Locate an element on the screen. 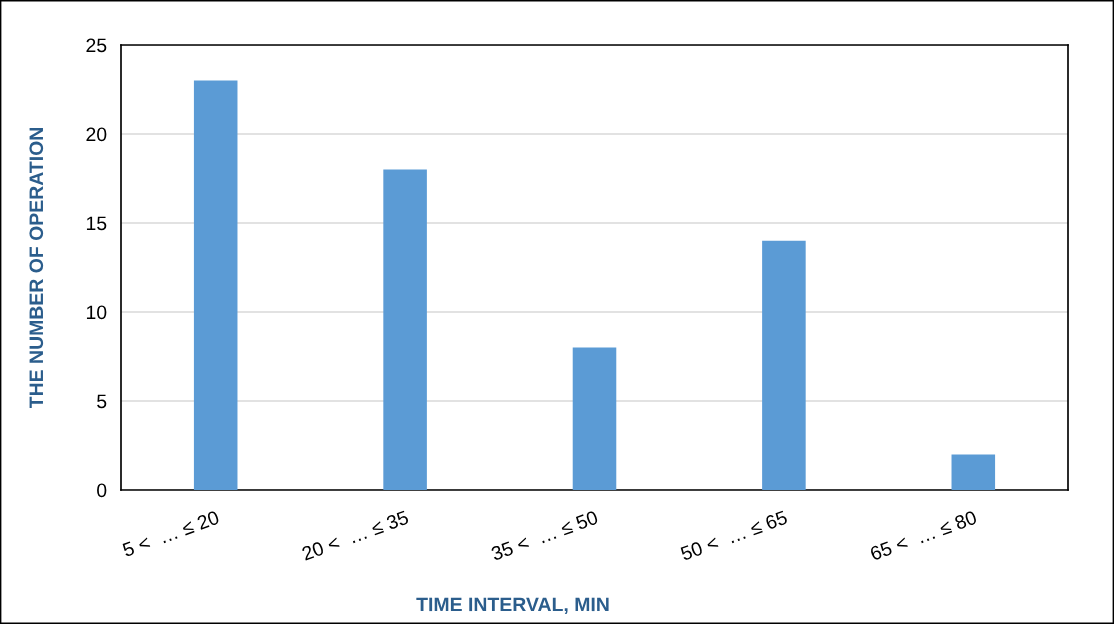 The height and width of the screenshot is (624, 1114). y-tick-label: 5 is located at coordinates (102, 401).